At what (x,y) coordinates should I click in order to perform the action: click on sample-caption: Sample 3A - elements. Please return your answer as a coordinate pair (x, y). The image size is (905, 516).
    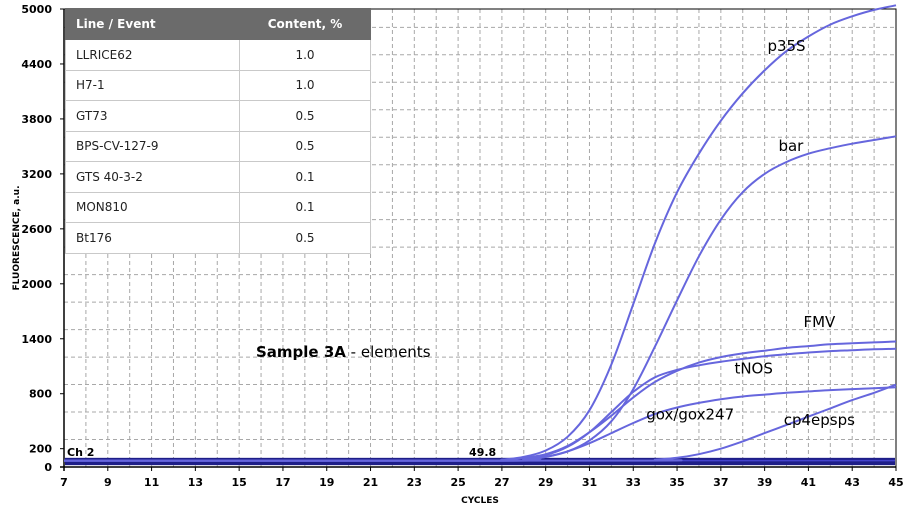
    Looking at the image, I should click on (343, 352).